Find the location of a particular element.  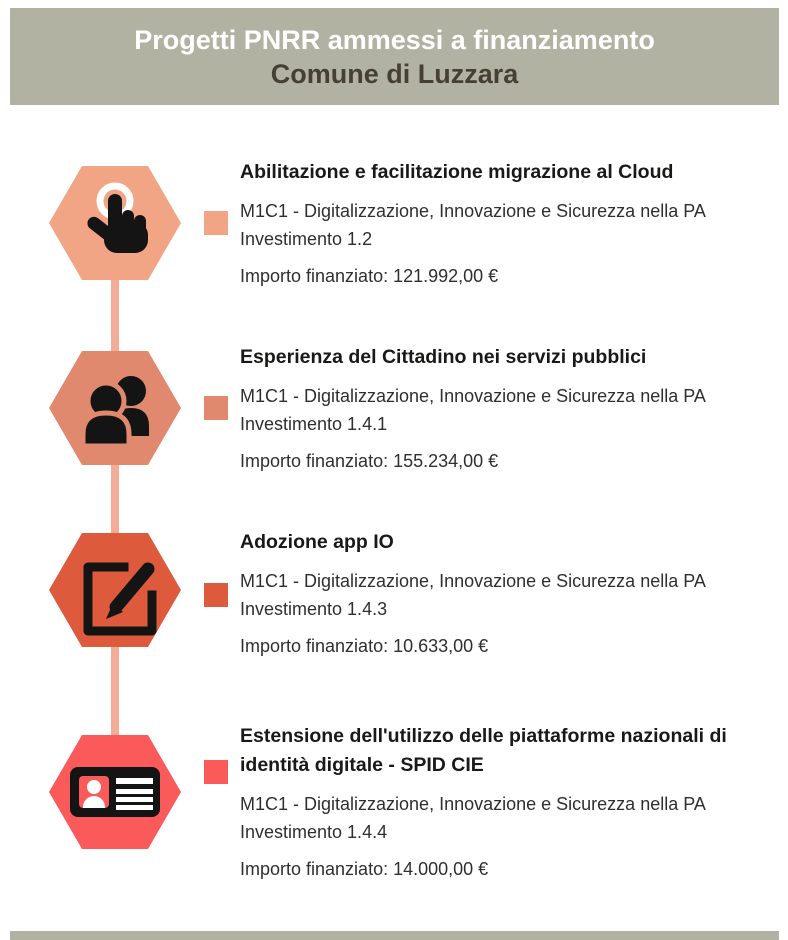

project-investment: Investimento 1.4.1 is located at coordinates (314, 424).